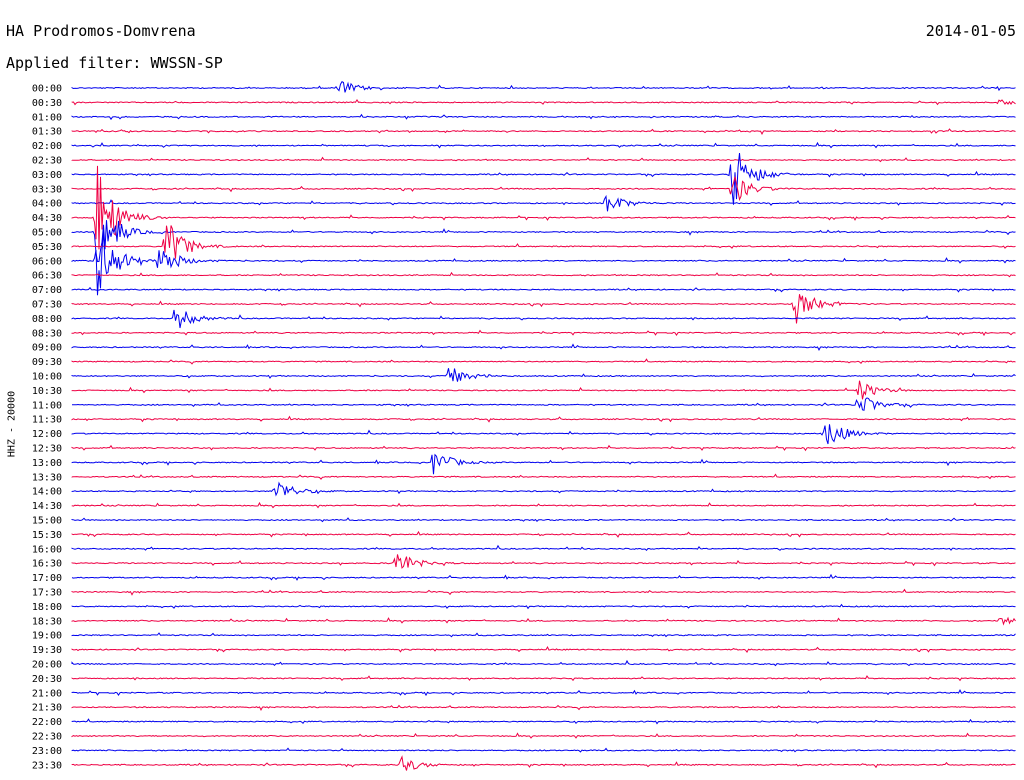 The width and height of the screenshot is (1024, 780). What do you see at coordinates (47, 564) in the screenshot?
I see `time-tick-label: 16:30` at bounding box center [47, 564].